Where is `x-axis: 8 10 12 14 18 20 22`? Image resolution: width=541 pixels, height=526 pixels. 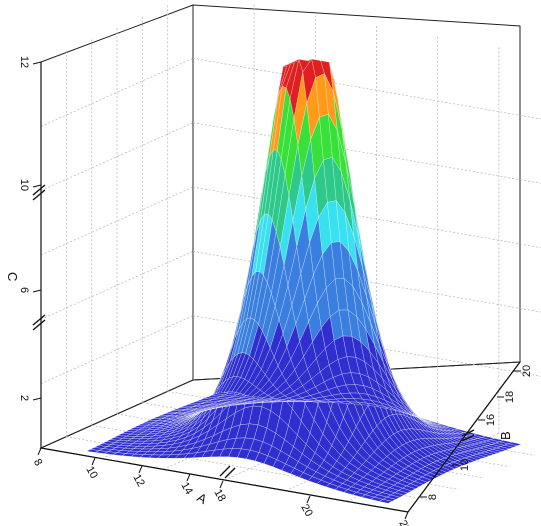
x-axis: 8 10 12 14 18 20 22 is located at coordinates (222, 486).